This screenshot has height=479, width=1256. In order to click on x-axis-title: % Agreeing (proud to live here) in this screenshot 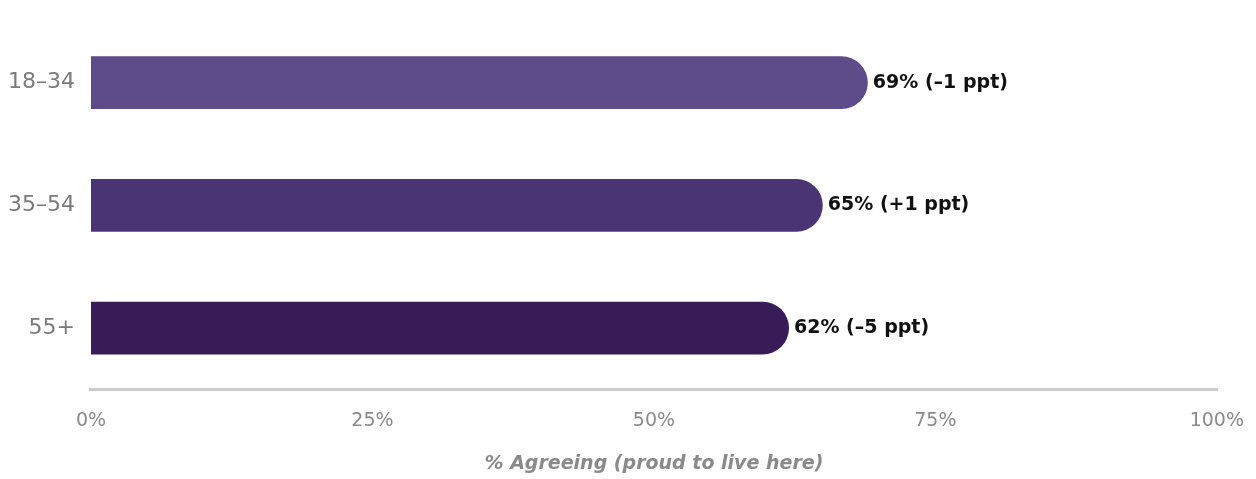, I will do `click(654, 461)`.